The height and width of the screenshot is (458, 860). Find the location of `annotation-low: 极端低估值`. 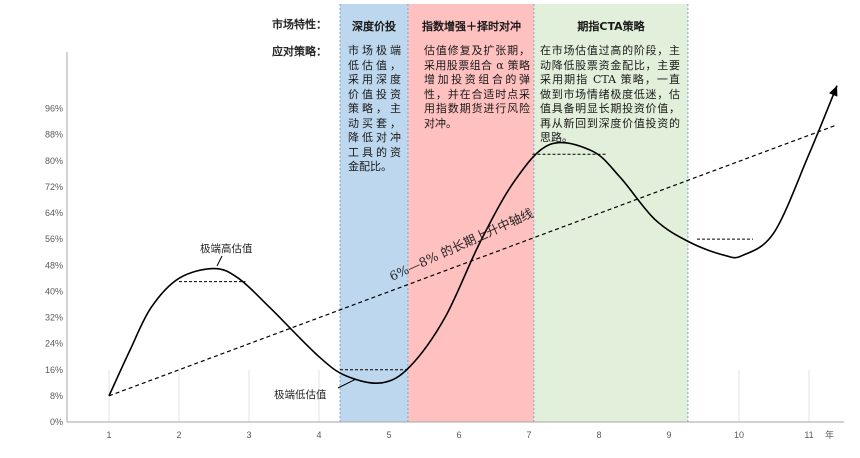

annotation-low: 极端低估值 is located at coordinates (315, 389).